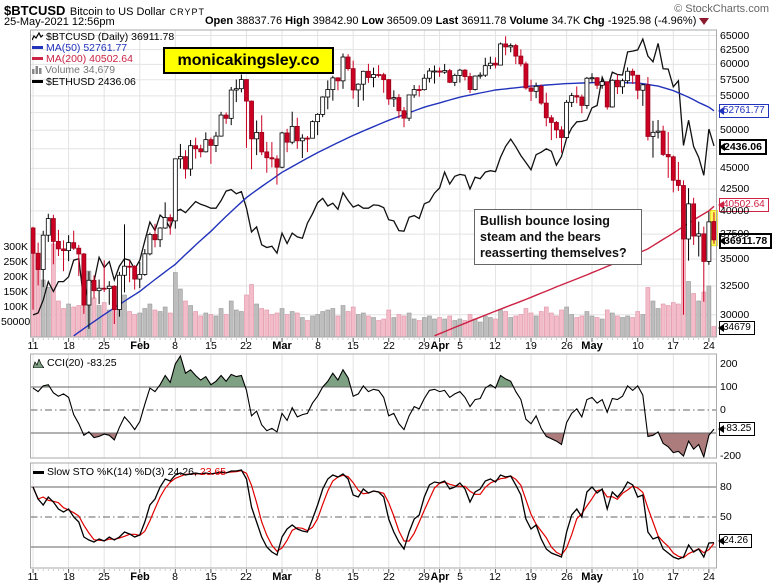  I want to click on header-line1: $BTCUSD Bitcoin to US Dollar CRYPT, so click(104, 11).